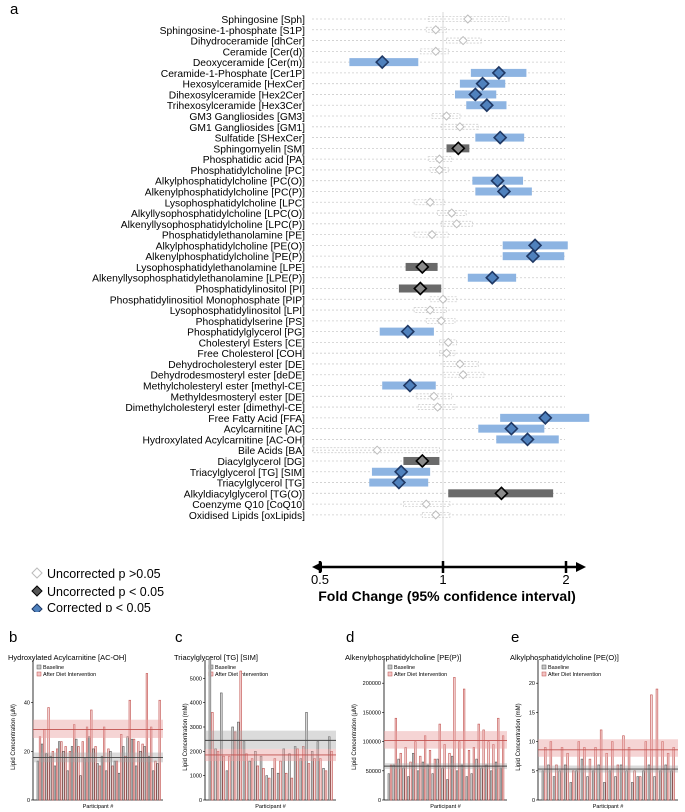  I want to click on legend-unc-marker, so click(37, 591).